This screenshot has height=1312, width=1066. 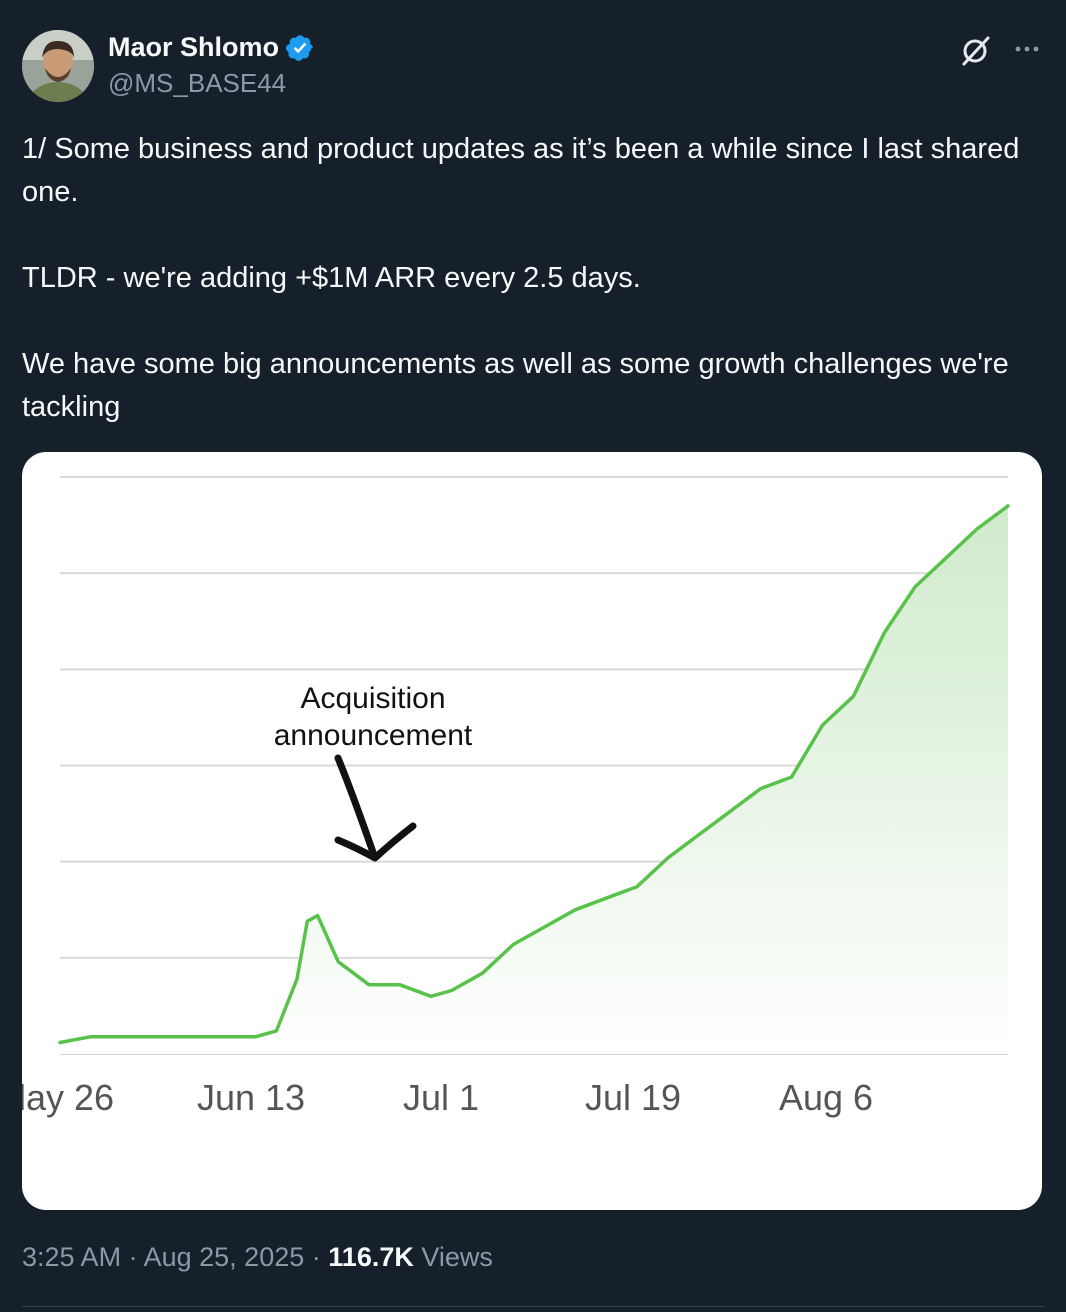 I want to click on author-display-name: Maor Shlomo, so click(x=194, y=47).